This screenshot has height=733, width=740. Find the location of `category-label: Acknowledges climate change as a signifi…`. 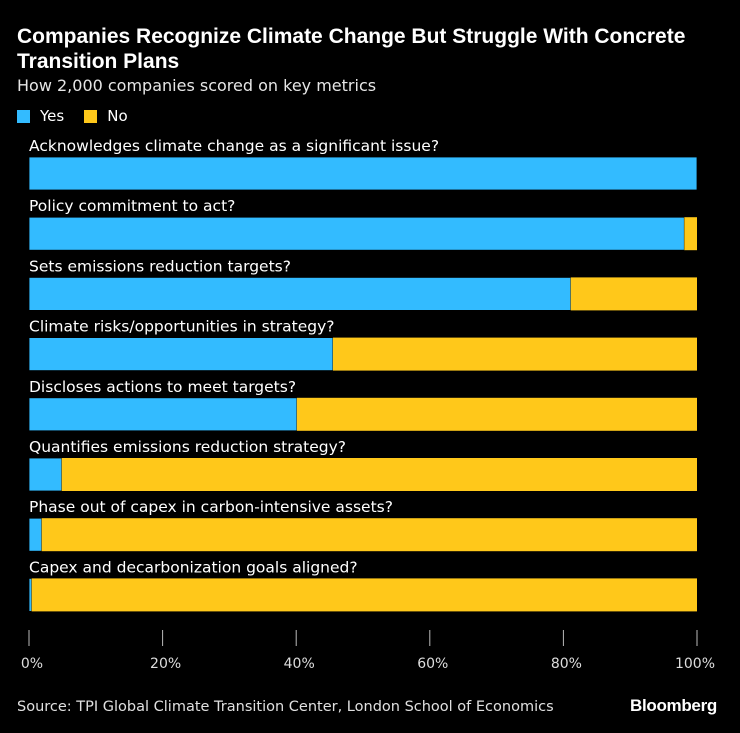

category-label: Acknowledges climate change as a signifi… is located at coordinates (234, 146).